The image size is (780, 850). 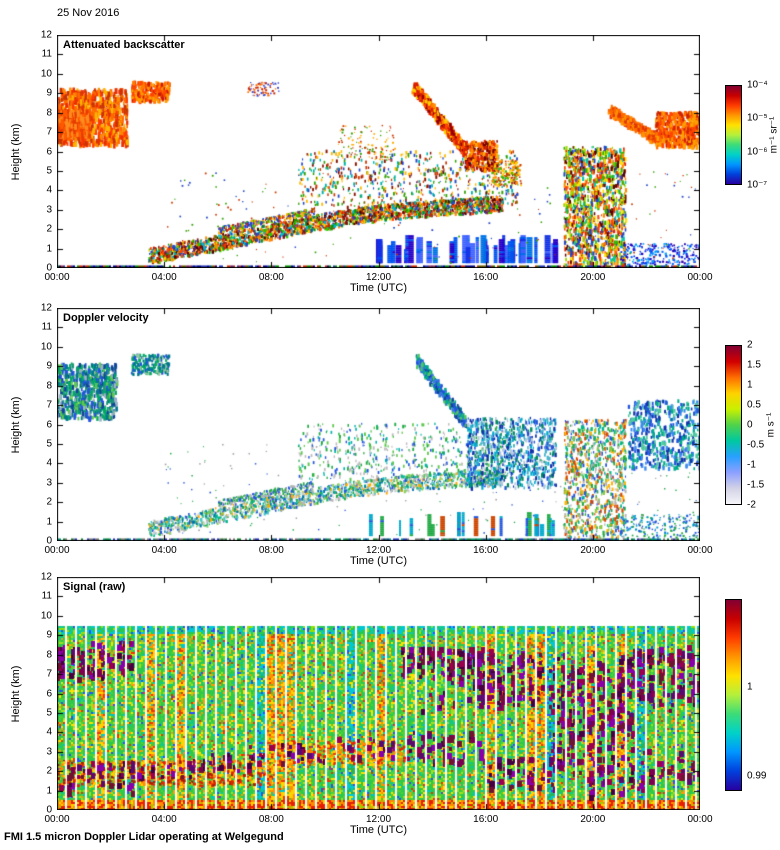 What do you see at coordinates (88, 13) in the screenshot?
I see `date-label: 25 Nov 2016` at bounding box center [88, 13].